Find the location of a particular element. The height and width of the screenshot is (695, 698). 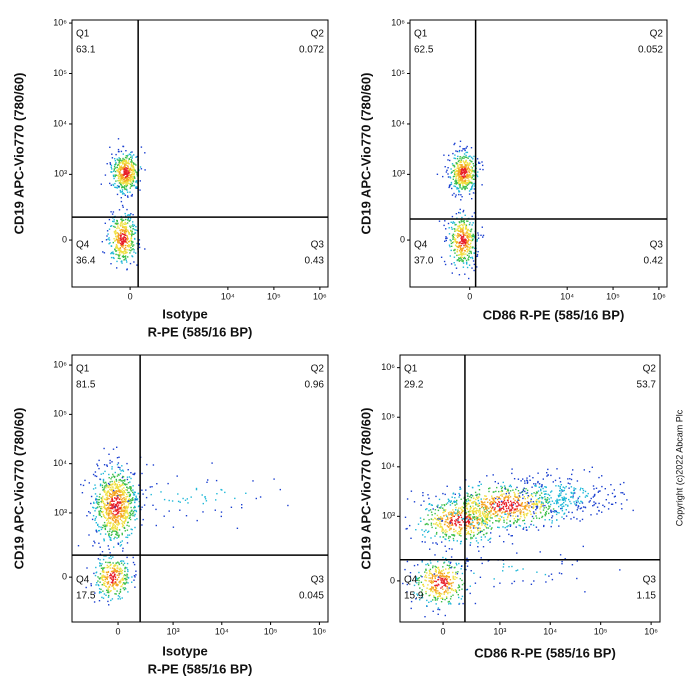

quadrant-value: 0.42 is located at coordinates (654, 261).